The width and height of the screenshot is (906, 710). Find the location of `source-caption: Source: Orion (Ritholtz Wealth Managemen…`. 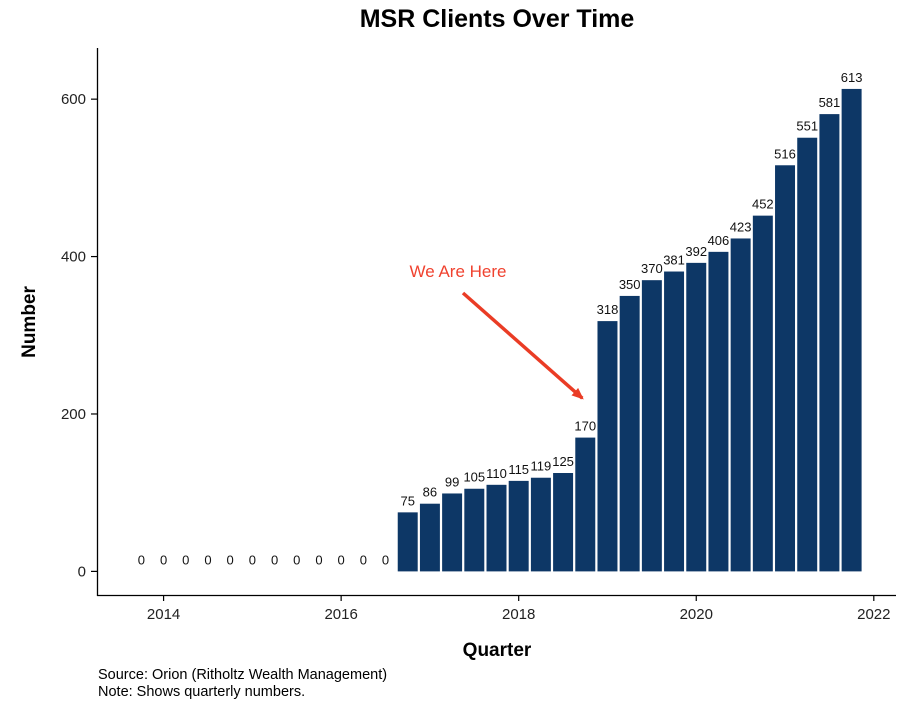

source-caption: Source: Orion (Ritholtz Wealth Managemen… is located at coordinates (243, 675).